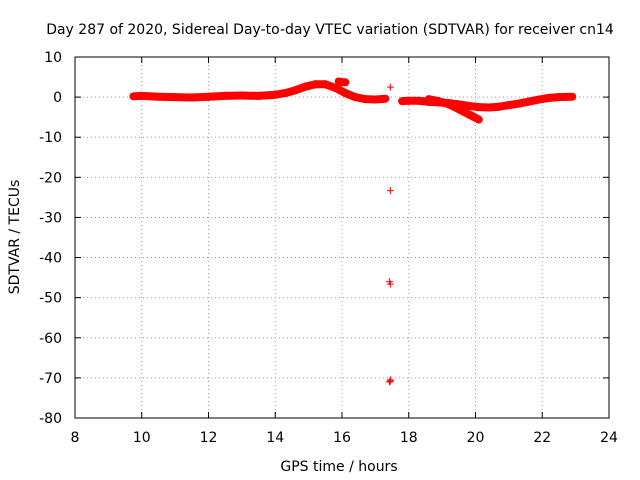 Image resolution: width=640 pixels, height=480 pixels. Describe the element at coordinates (50, 178) in the screenshot. I see `y-tick-label: -20` at that location.